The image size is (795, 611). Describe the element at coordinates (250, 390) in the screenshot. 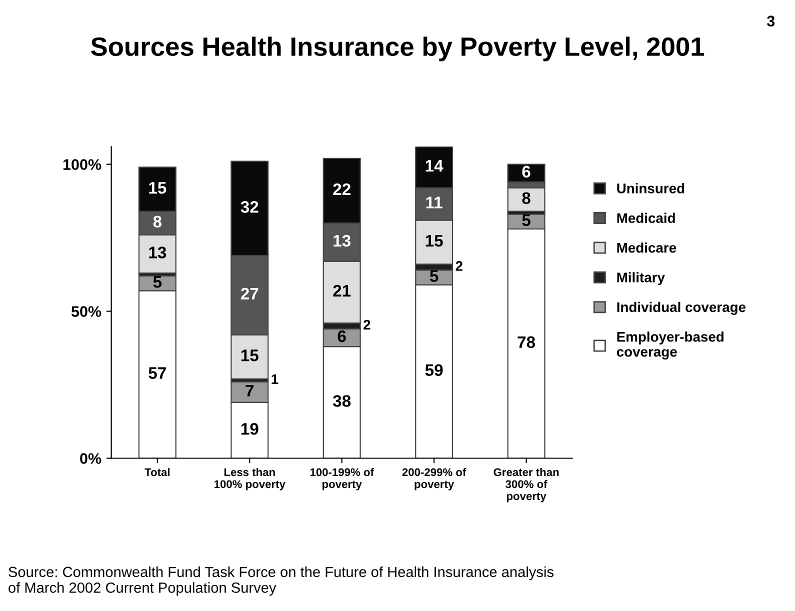

I see `data-label: 7` at that location.